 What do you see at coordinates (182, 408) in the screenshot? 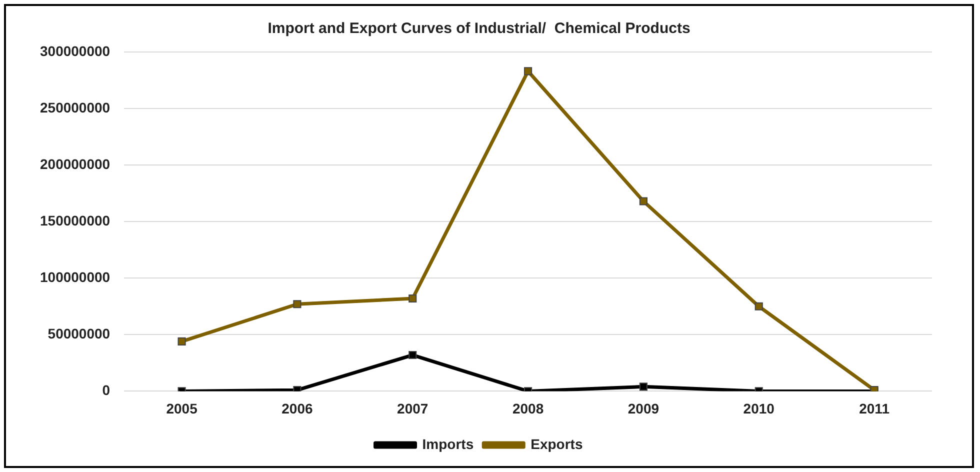
I see `x-tick-label: 2005` at bounding box center [182, 408].